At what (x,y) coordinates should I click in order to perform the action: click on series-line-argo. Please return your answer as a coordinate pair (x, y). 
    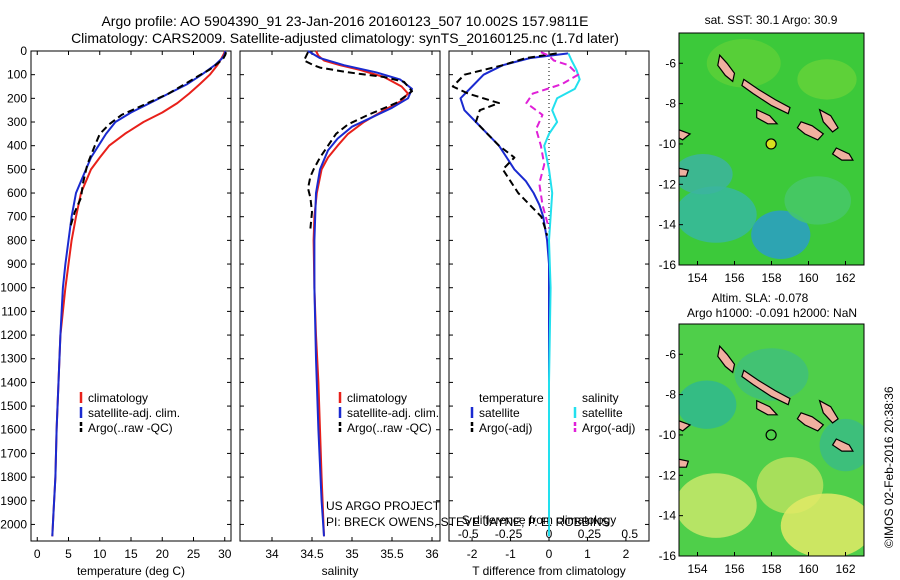
    Looking at the image, I should click on (147, 140).